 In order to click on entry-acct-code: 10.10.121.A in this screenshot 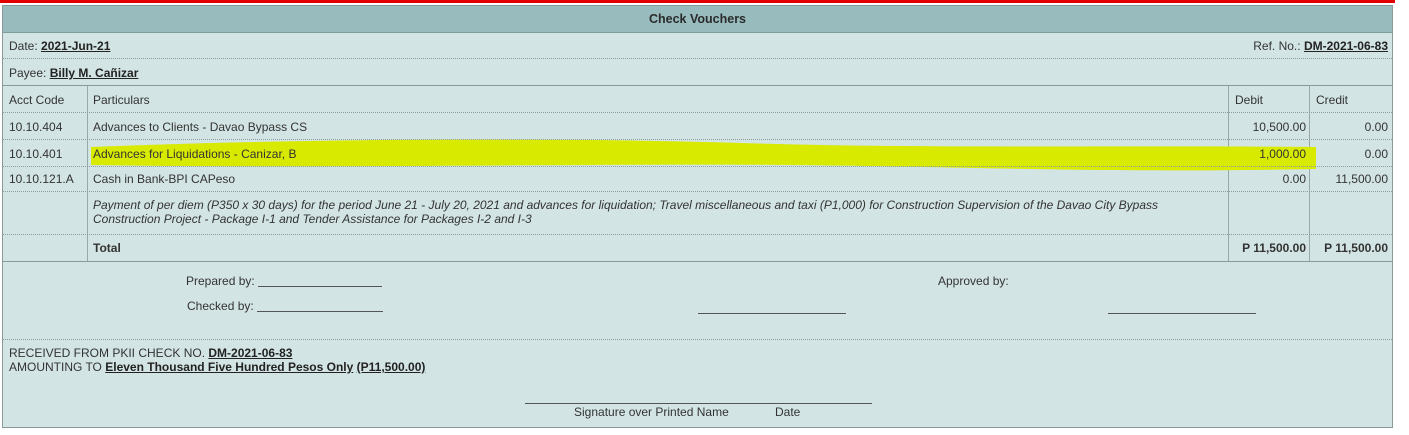, I will do `click(41, 179)`.